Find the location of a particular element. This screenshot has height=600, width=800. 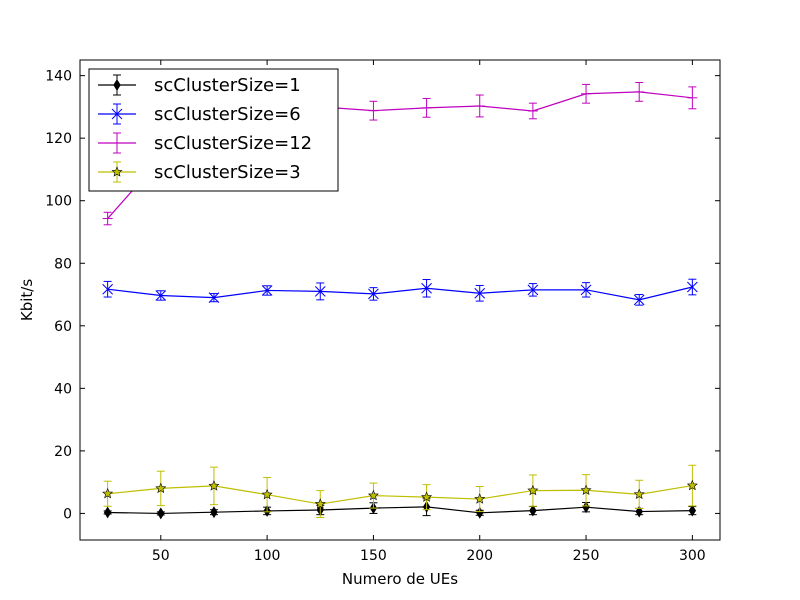

y-tick-label: 100 is located at coordinates (58, 202).